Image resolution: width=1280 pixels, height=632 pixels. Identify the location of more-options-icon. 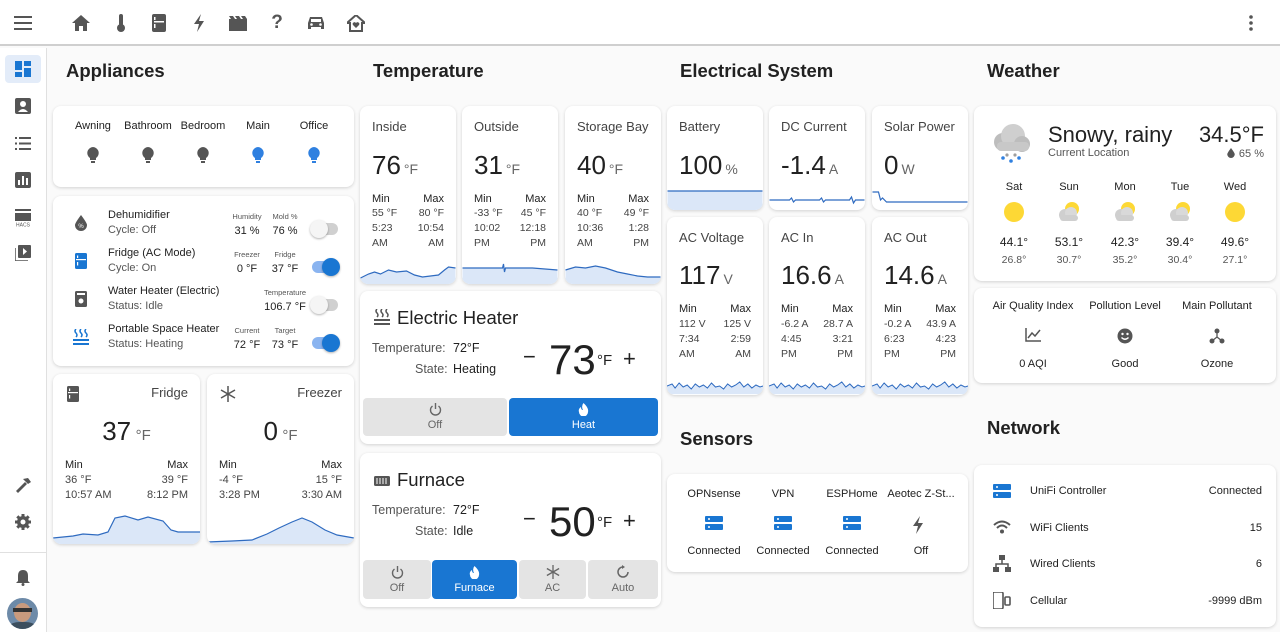
(1251, 23).